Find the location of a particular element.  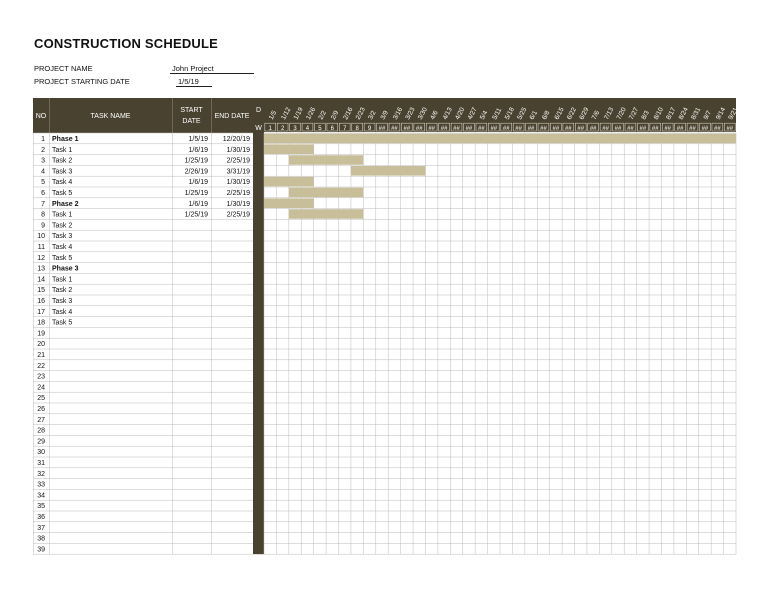

week-date-label: 4/6 is located at coordinates (434, 115).